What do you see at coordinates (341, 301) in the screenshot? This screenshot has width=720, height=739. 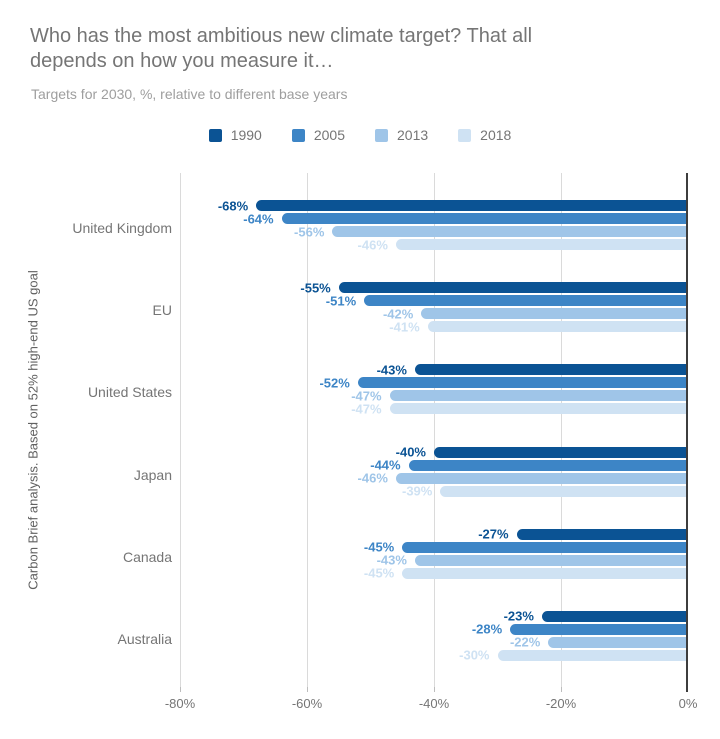 I see `bar-value-label: -51%` at bounding box center [341, 301].